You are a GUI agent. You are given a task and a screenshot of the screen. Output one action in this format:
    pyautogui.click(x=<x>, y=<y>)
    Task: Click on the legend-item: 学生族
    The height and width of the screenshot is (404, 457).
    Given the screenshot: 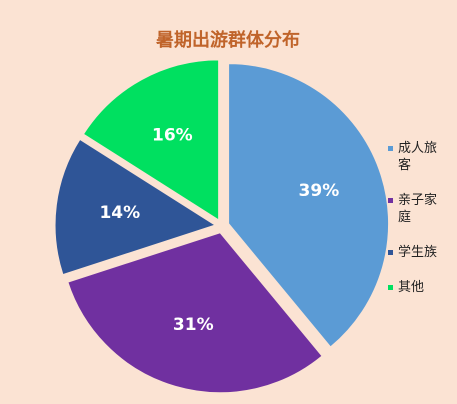 What is the action you would take?
    pyautogui.click(x=421, y=252)
    